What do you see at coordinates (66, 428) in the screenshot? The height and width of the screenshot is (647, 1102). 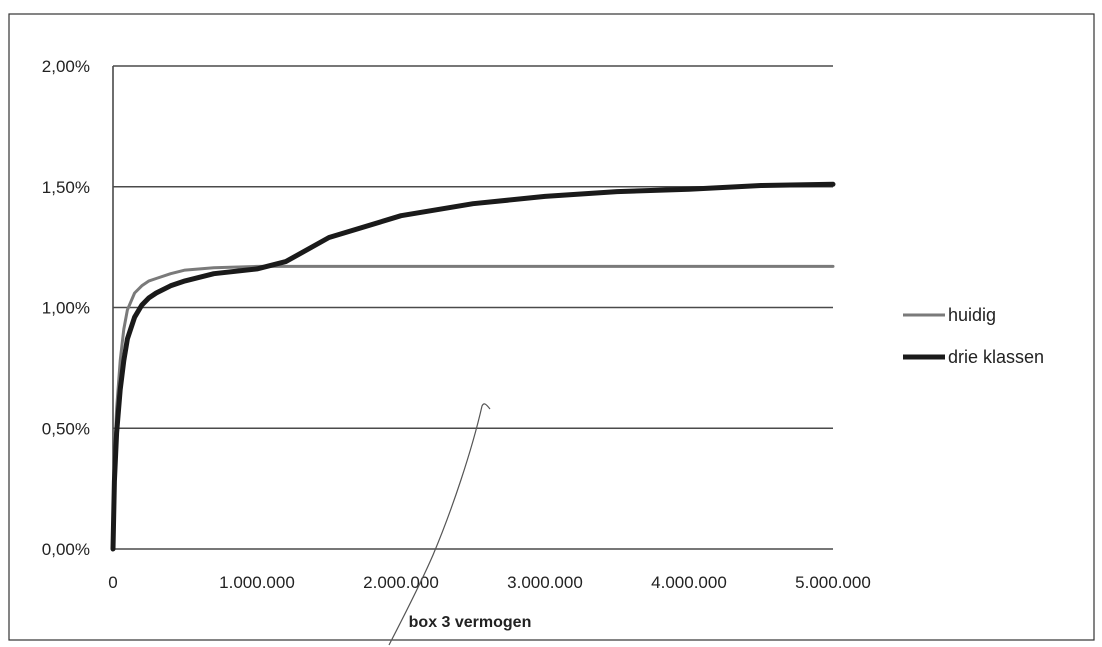 I see `y-tick-label: 0,50%` at bounding box center [66, 428].